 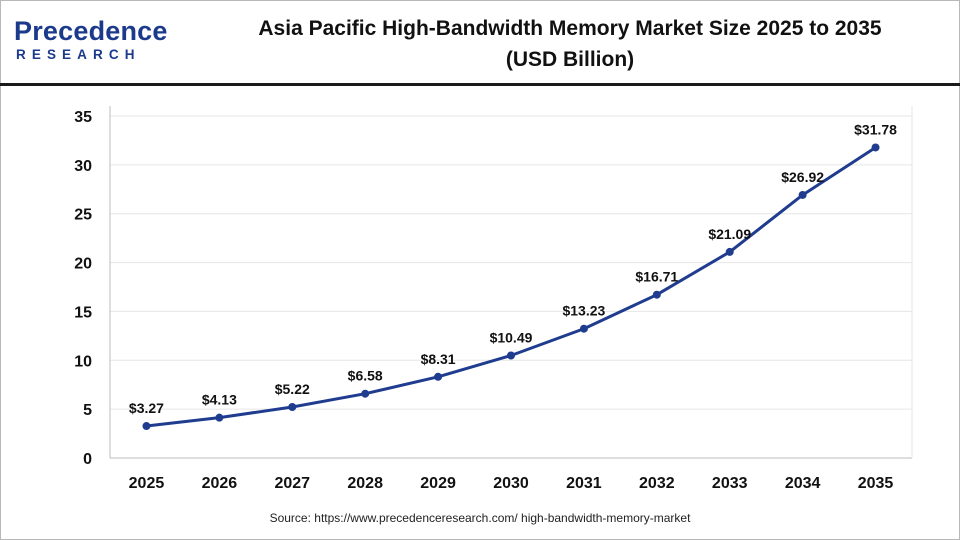 What do you see at coordinates (147, 483) in the screenshot?
I see `x-tick-label: 2025` at bounding box center [147, 483].